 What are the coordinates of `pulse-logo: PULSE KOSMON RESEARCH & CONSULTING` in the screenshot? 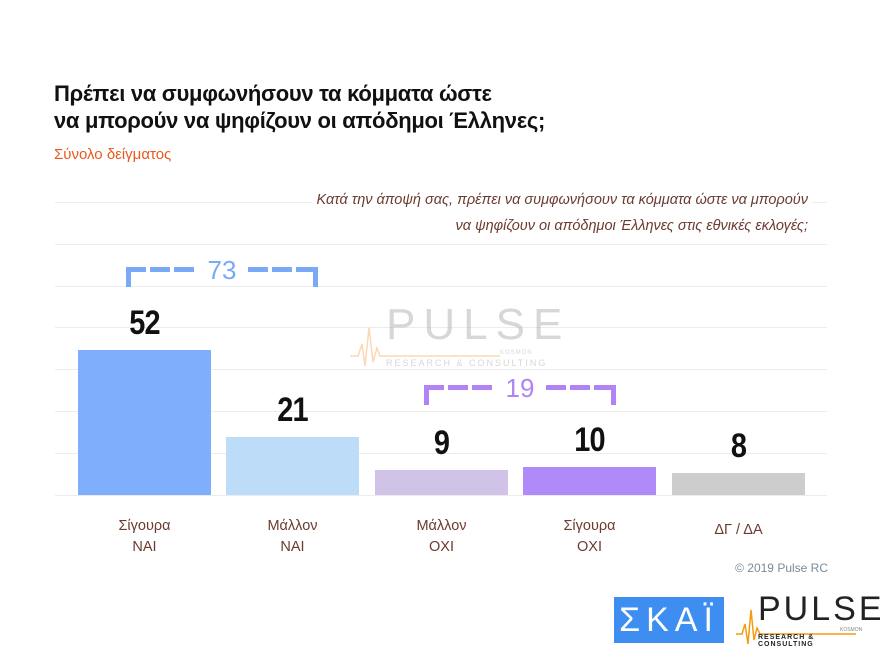 It's located at (808, 619).